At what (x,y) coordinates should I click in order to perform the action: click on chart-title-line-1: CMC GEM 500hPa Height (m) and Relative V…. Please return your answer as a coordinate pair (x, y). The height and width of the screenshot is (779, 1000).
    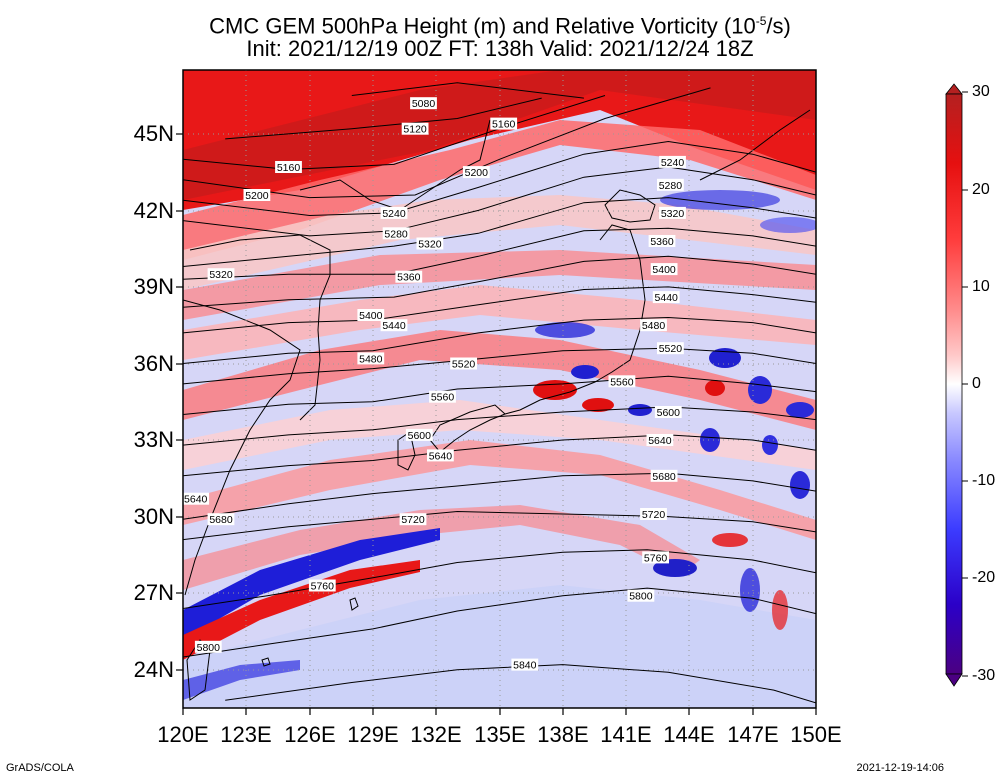
    Looking at the image, I should click on (500, 26).